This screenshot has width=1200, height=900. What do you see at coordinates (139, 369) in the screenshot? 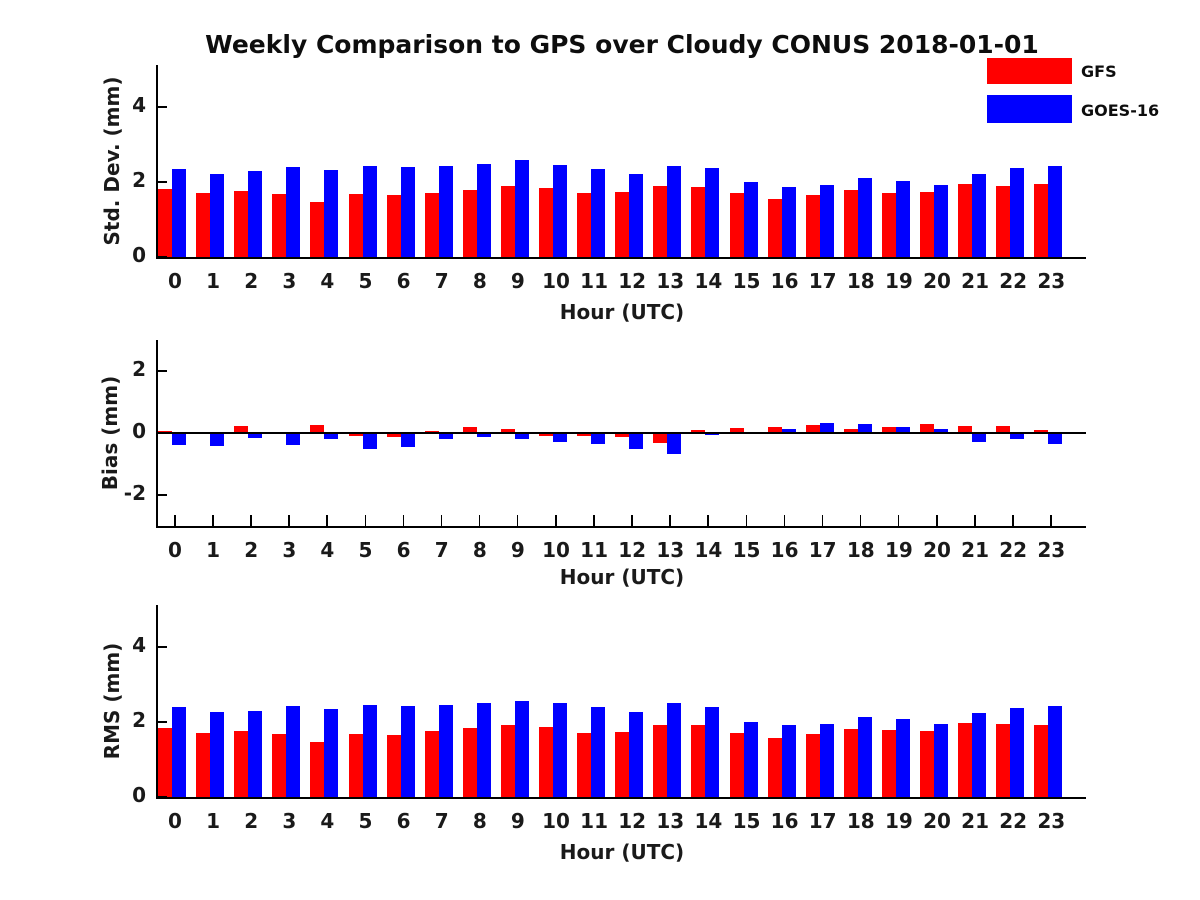
I see `y-tick-label: 2` at bounding box center [139, 369].